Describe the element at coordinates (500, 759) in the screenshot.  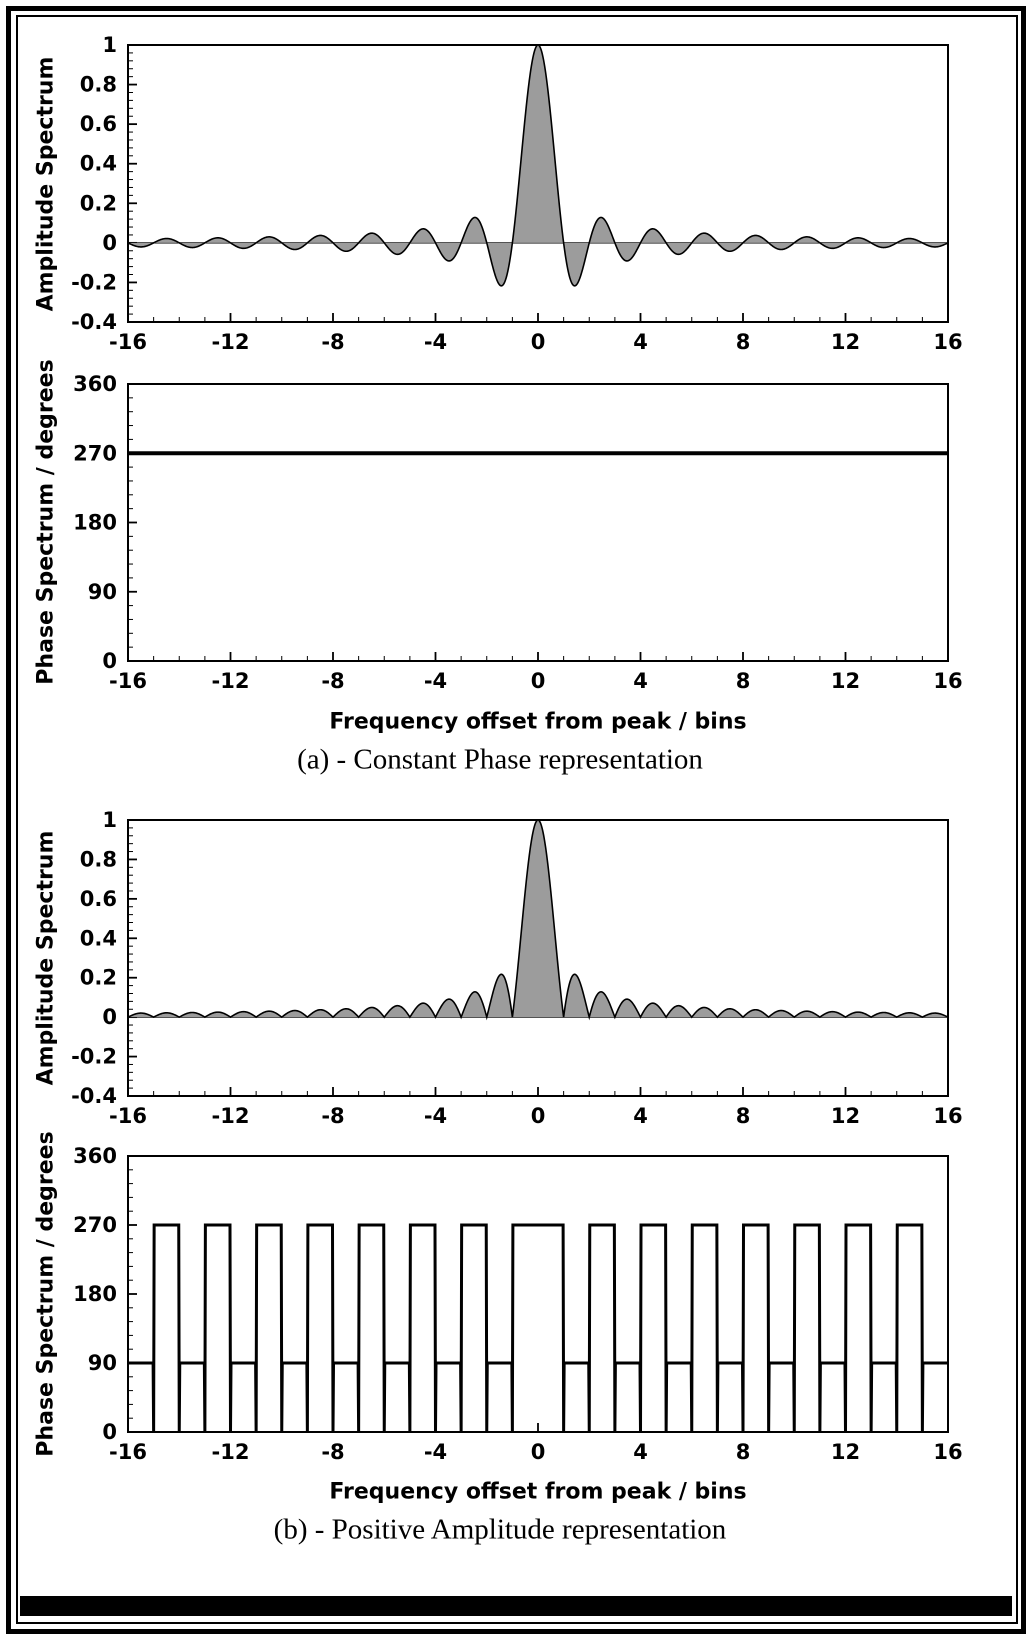
I see `caption-constant-phase: (a) - Constant Phase representation` at that location.